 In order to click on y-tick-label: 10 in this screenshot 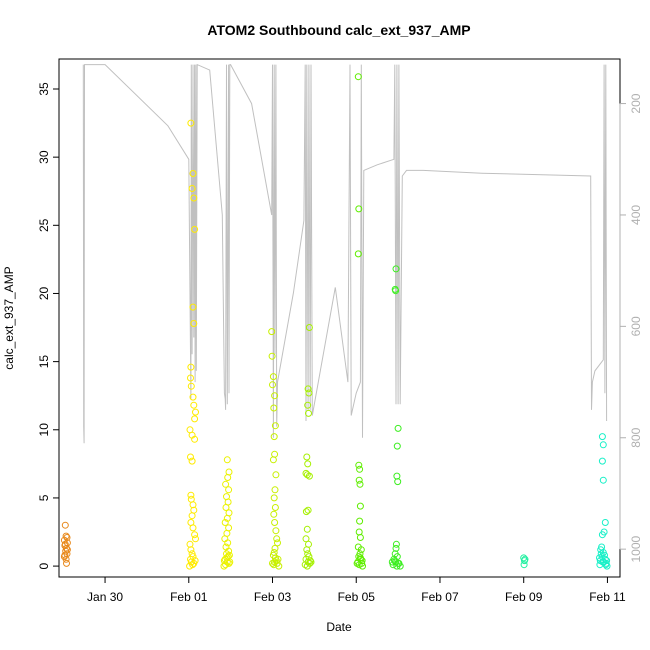, I will do `click(44, 430)`.